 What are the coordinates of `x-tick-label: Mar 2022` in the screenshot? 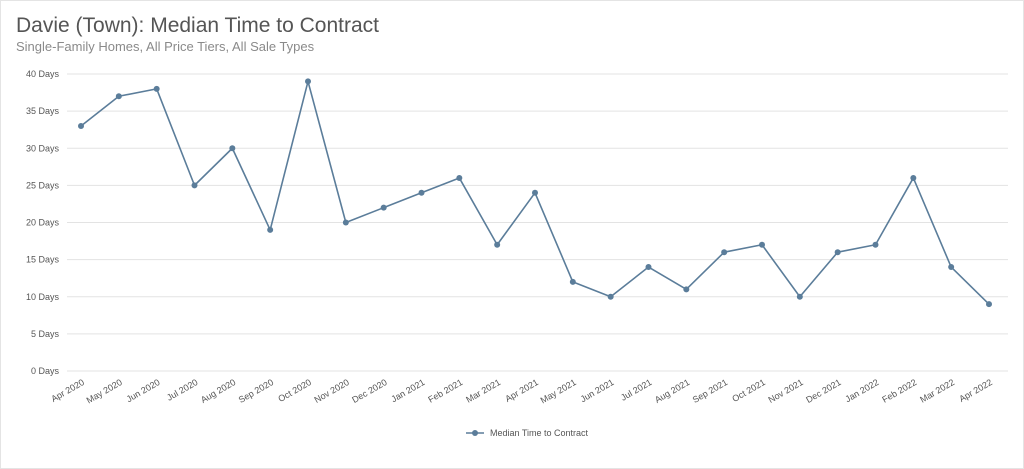 It's located at (937, 391).